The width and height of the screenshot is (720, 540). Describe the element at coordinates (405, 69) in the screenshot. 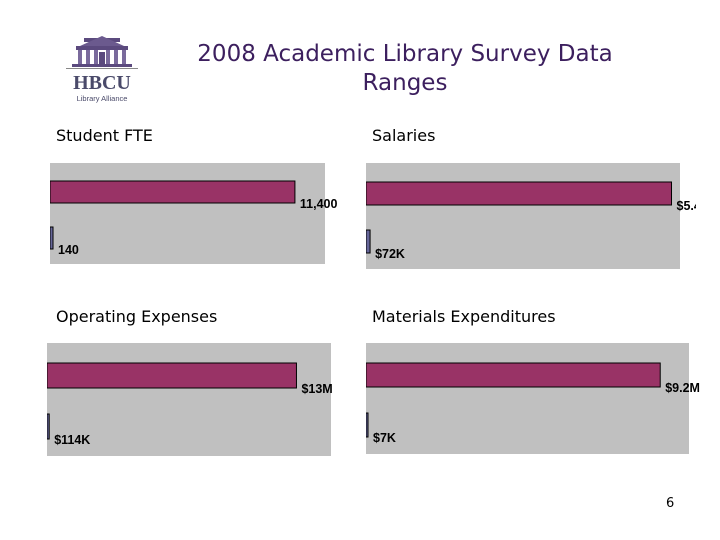

I see `slide-title: 2008 Academic Library Survey Data Ranges` at that location.